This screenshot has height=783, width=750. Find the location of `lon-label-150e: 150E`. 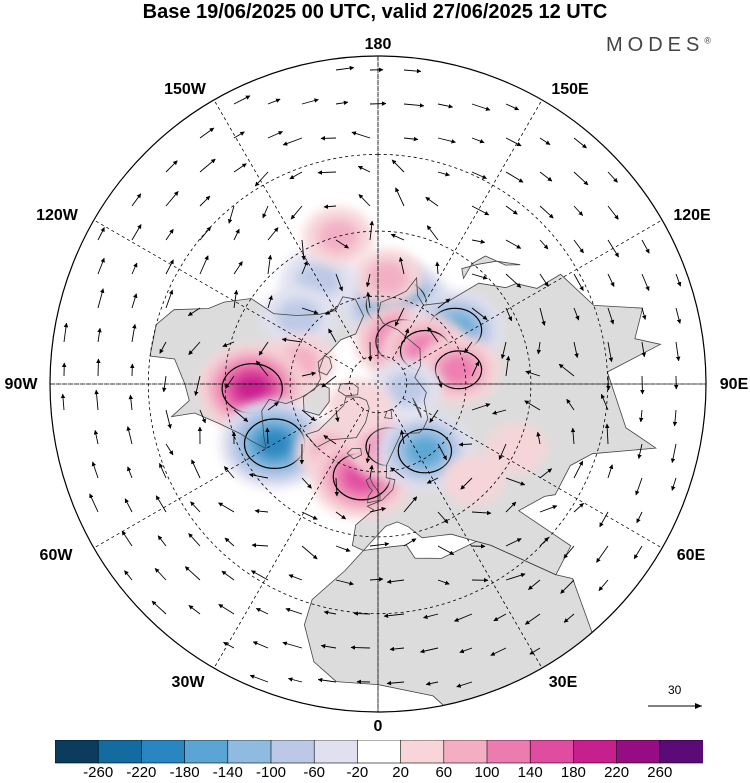

lon-label-150e: 150E is located at coordinates (570, 89).